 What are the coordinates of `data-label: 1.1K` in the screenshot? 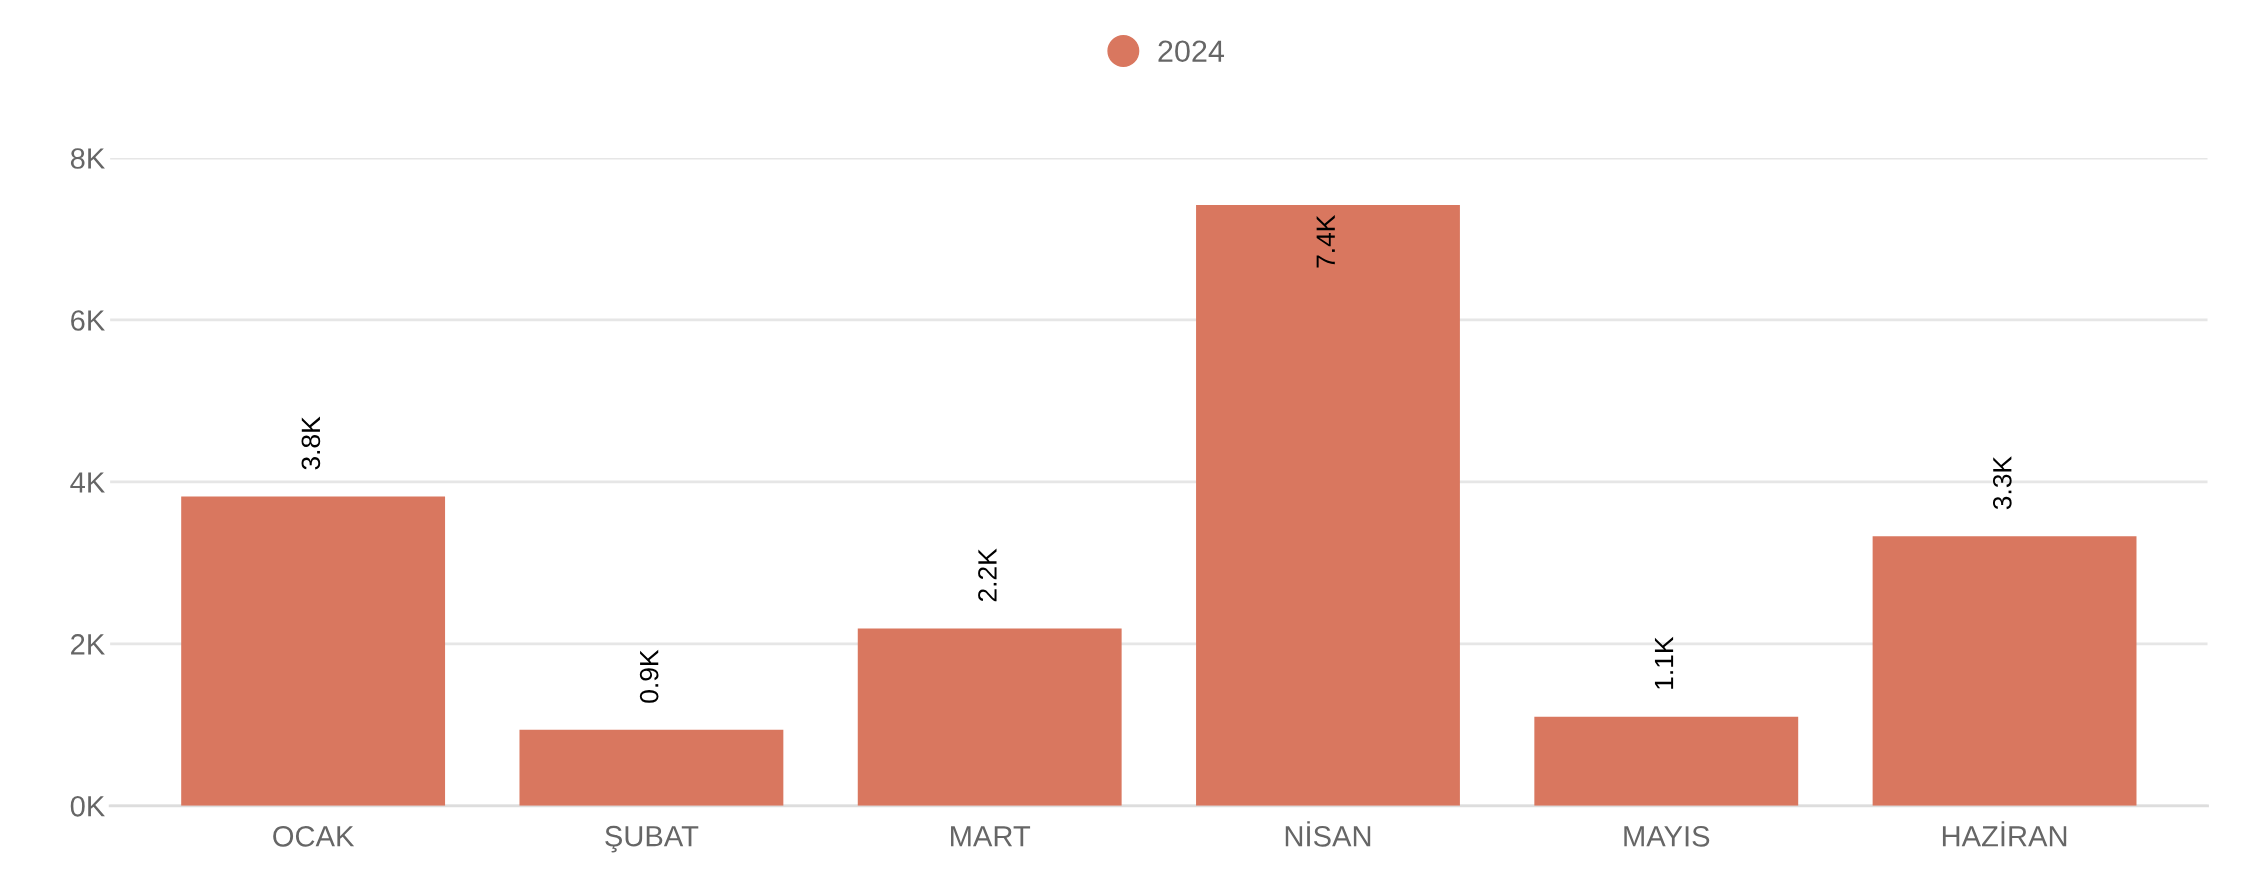 It's located at (1664, 662).